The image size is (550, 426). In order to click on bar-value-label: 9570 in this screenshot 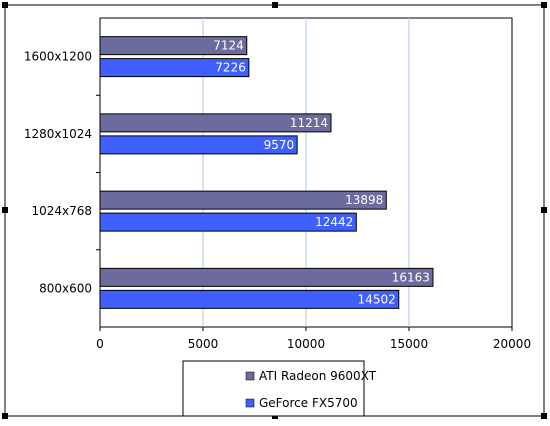, I will do `click(279, 145)`.